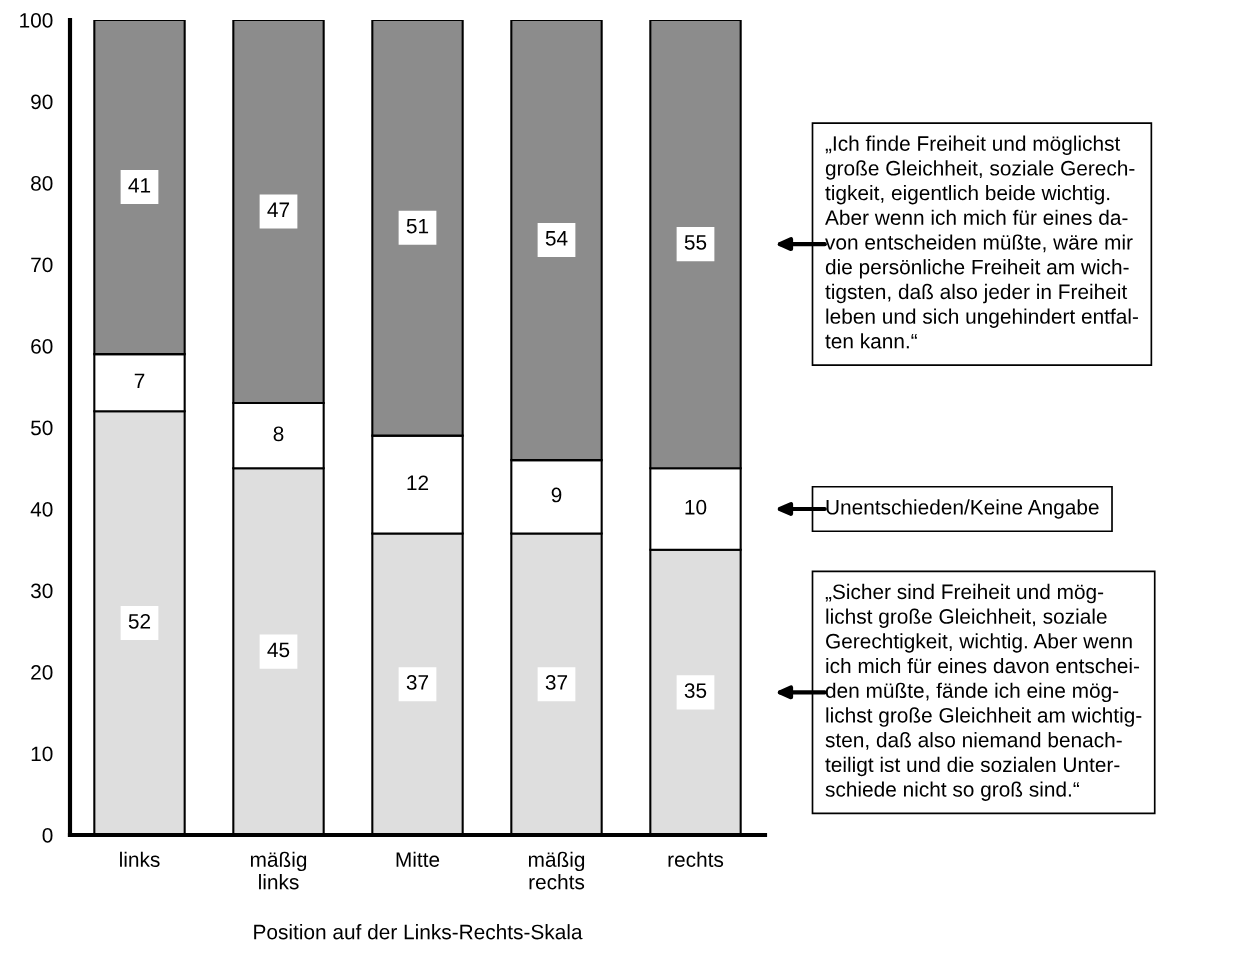 The height and width of the screenshot is (957, 1258). Describe the element at coordinates (42, 265) in the screenshot. I see `y-tick-label: 70` at that location.